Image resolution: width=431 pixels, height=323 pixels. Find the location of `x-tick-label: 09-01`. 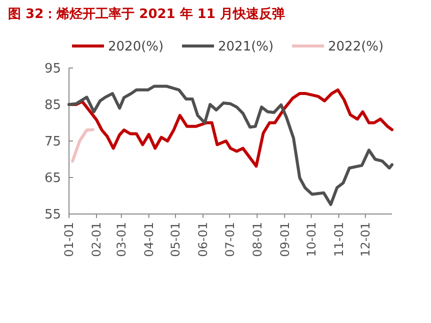

x-tick-label: 09-01 is located at coordinates (285, 239).